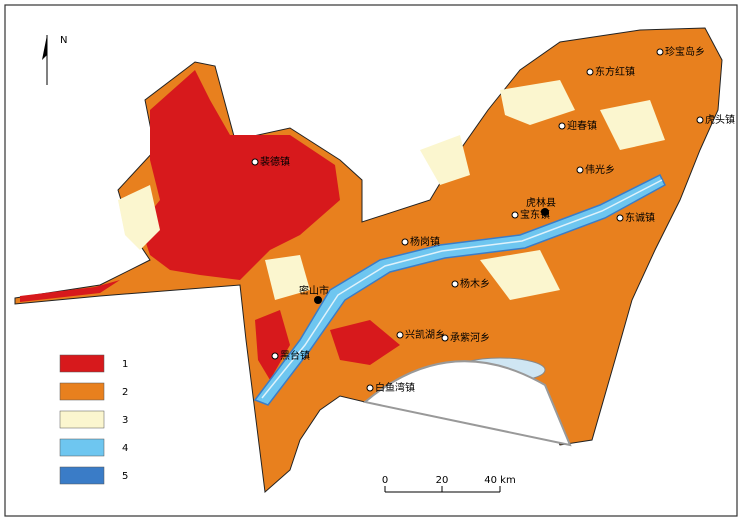 The width and height of the screenshot is (742, 521). Describe the element at coordinates (63, 40) in the screenshot. I see `north-label: N` at that location.